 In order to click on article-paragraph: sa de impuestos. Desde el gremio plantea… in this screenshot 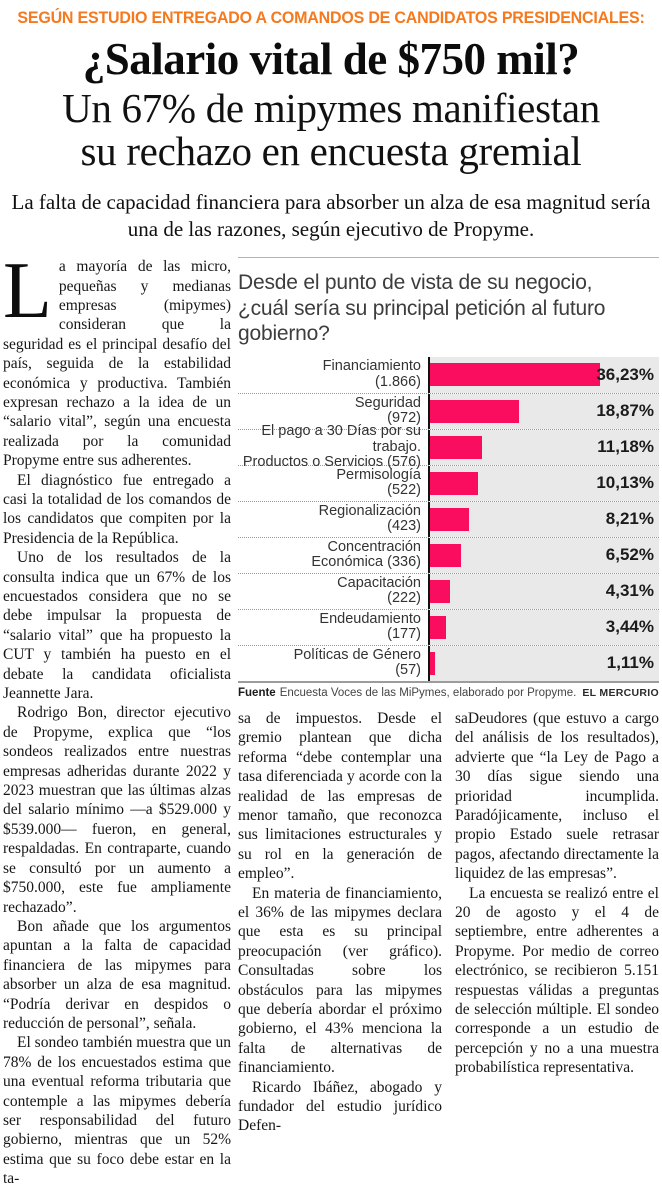, I will do `click(340, 796)`.